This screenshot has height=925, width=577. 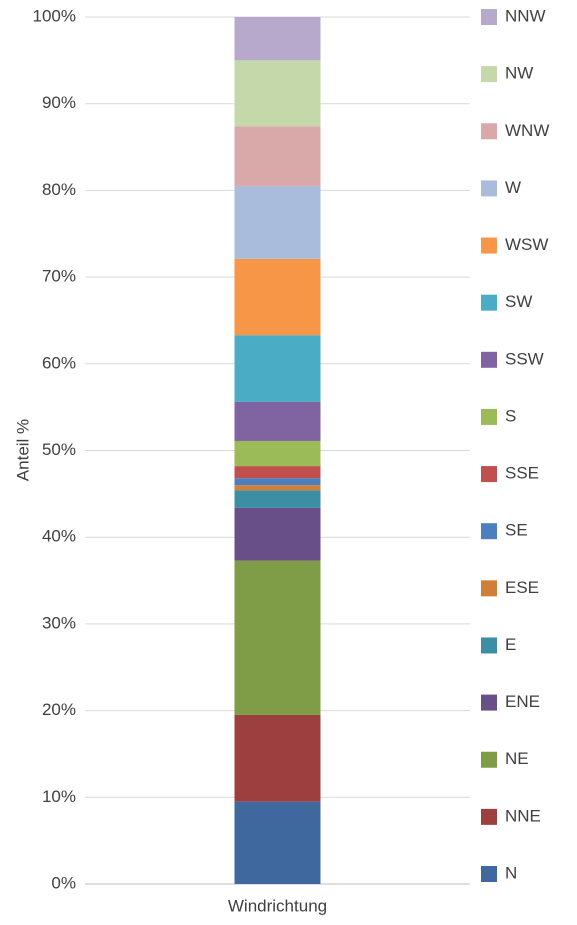 I want to click on legend-label: NNE, so click(x=523, y=815).